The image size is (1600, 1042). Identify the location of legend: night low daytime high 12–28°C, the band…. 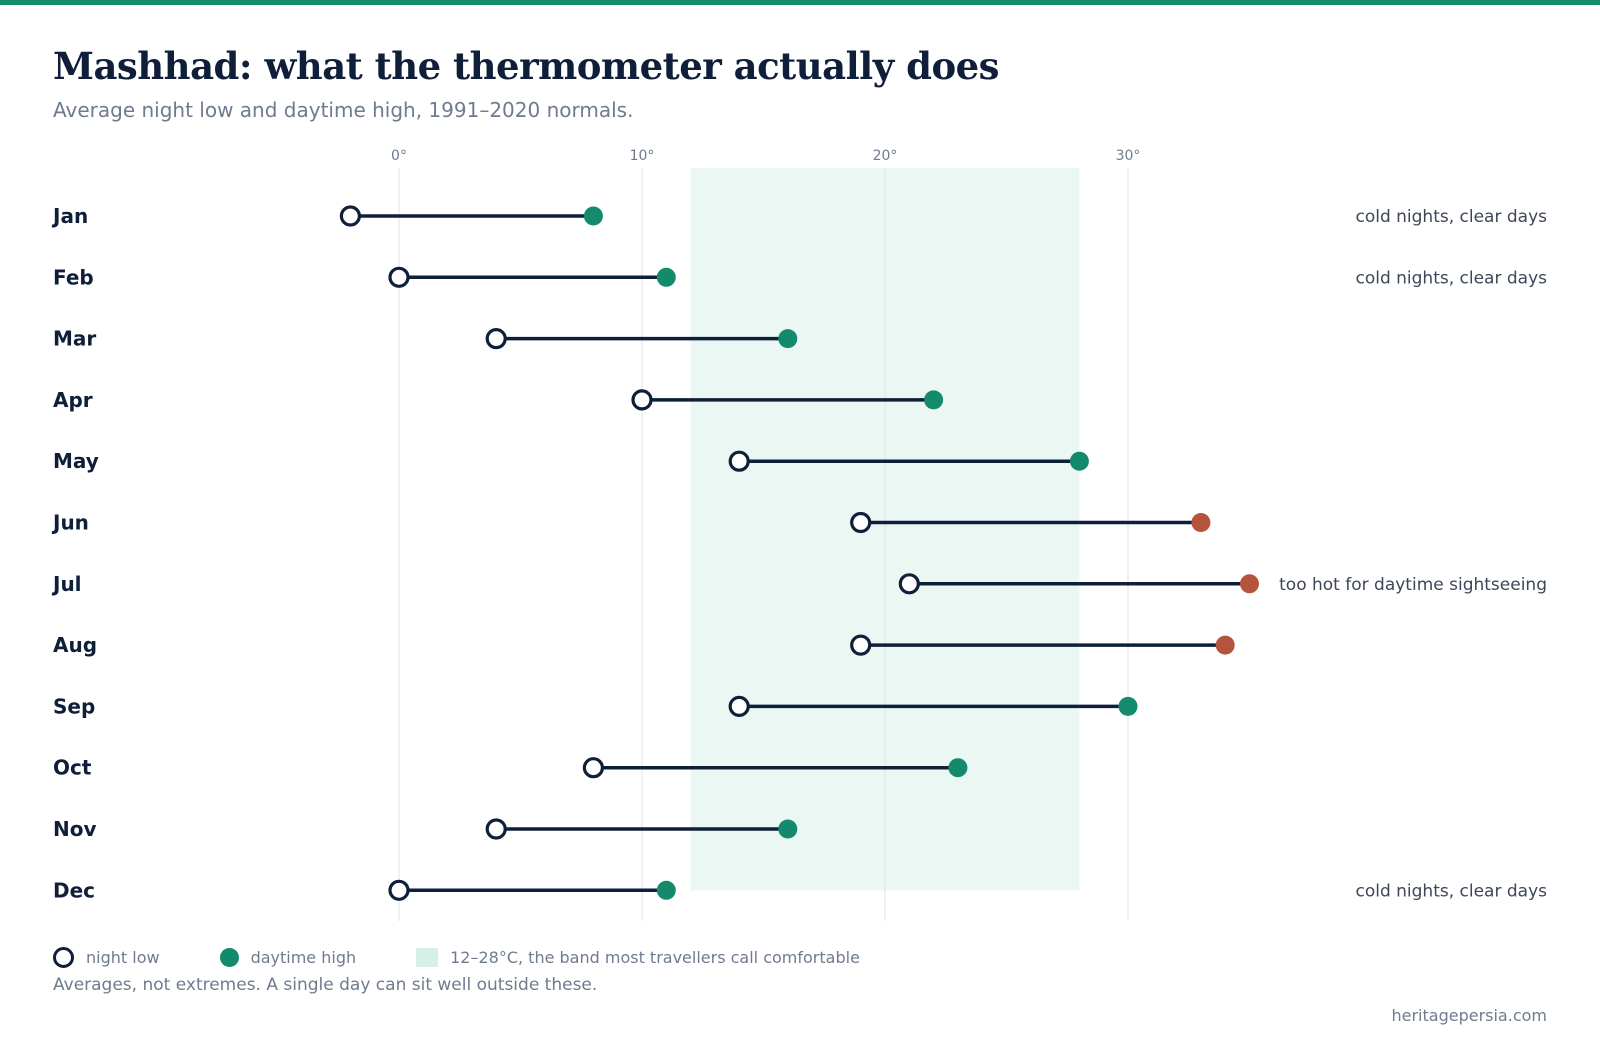
(456, 957).